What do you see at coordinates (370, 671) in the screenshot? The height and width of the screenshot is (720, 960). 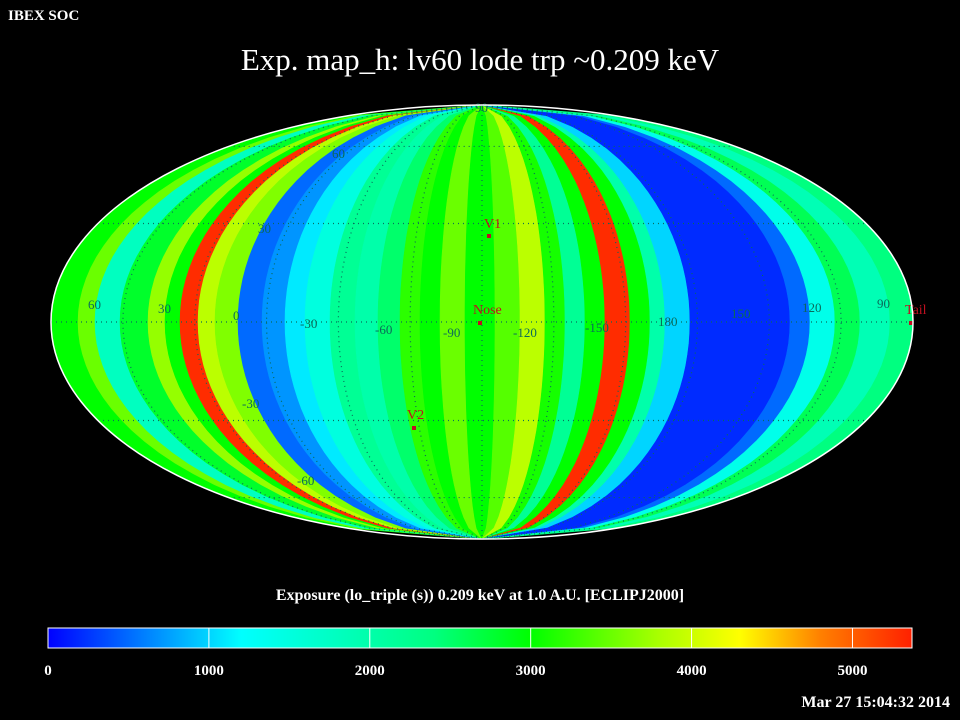 I see `colorbar-tick-label: 2000` at bounding box center [370, 671].